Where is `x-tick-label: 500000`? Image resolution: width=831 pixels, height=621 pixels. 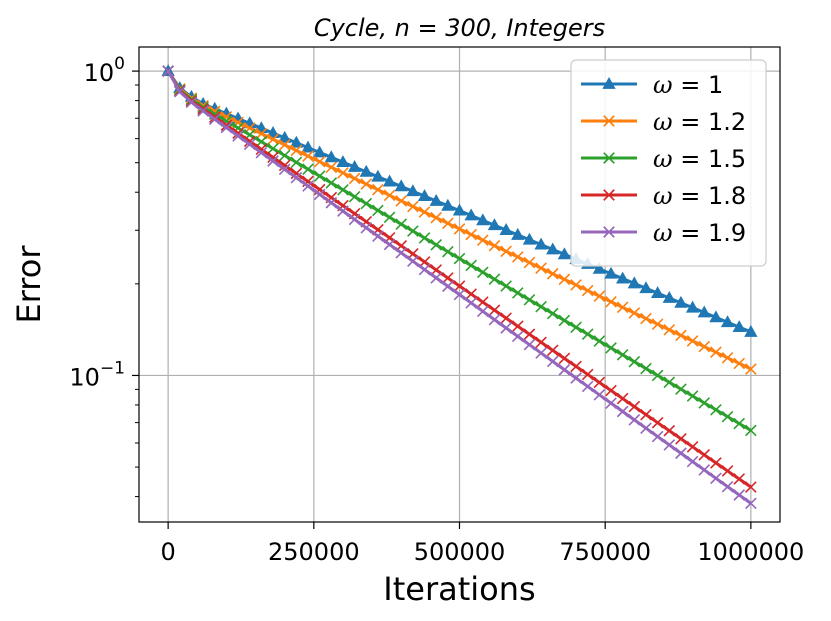
x-tick-label: 500000 is located at coordinates (460, 552).